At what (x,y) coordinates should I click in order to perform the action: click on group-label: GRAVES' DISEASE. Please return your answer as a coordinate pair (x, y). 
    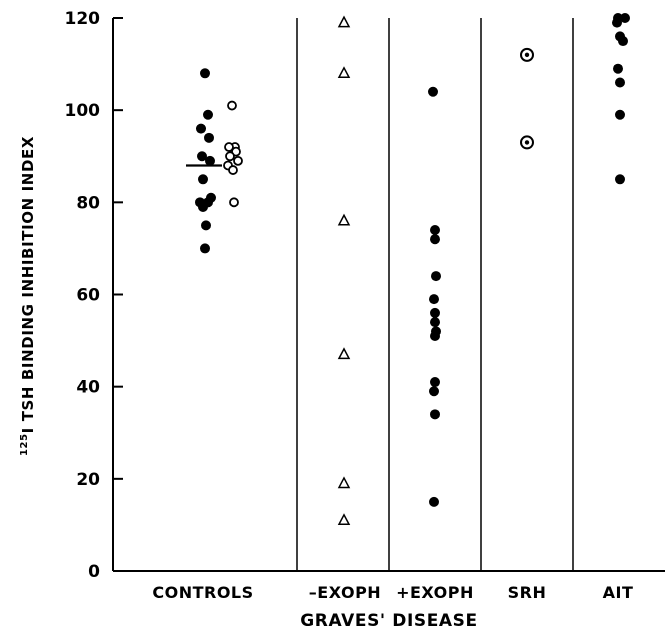
    Looking at the image, I should click on (389, 621).